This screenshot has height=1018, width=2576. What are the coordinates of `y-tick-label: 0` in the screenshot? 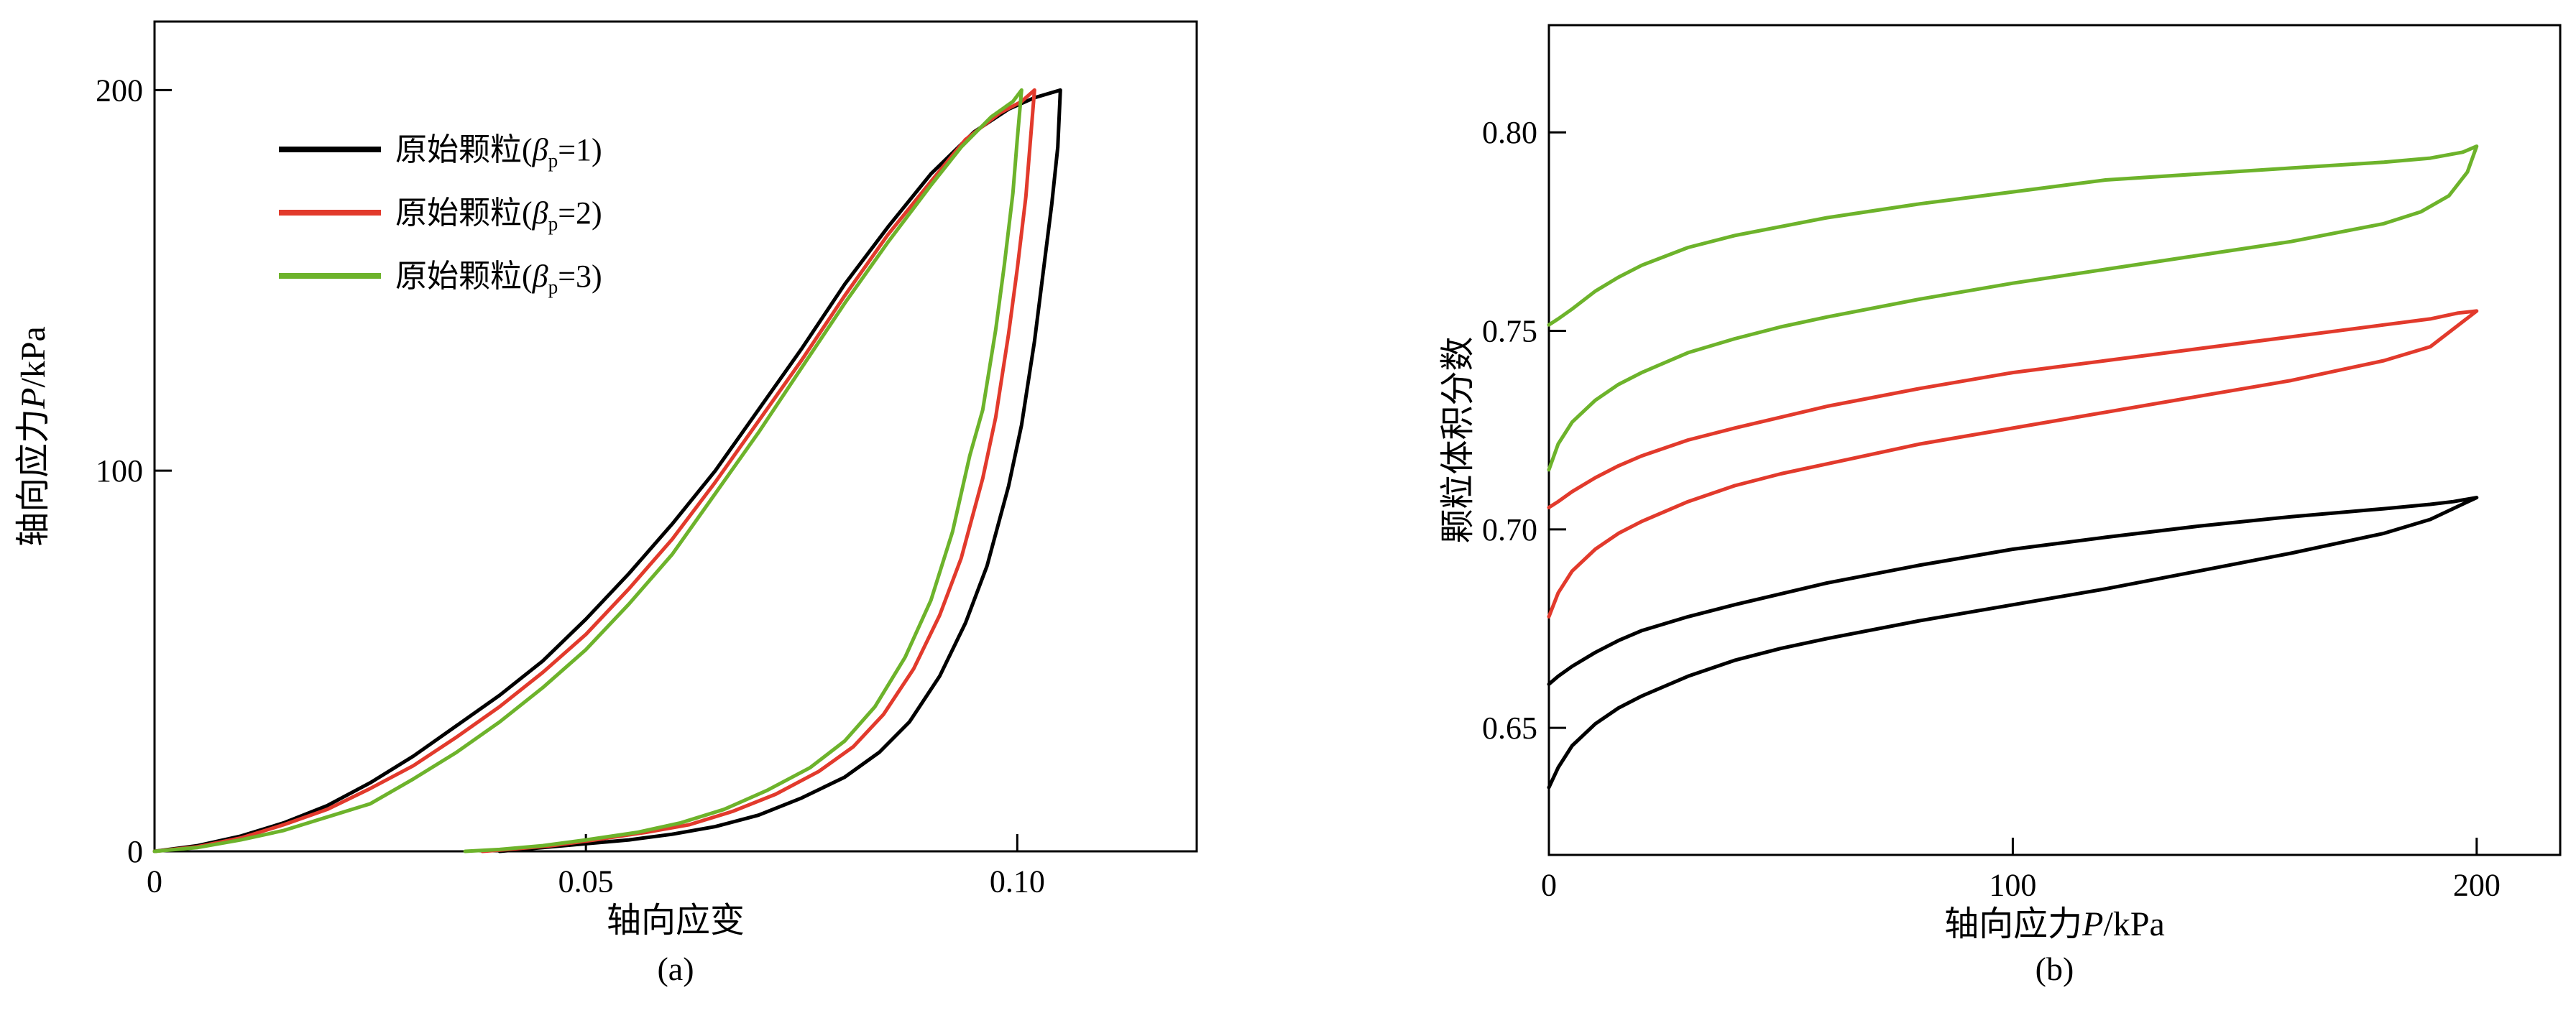 It's located at (135, 851).